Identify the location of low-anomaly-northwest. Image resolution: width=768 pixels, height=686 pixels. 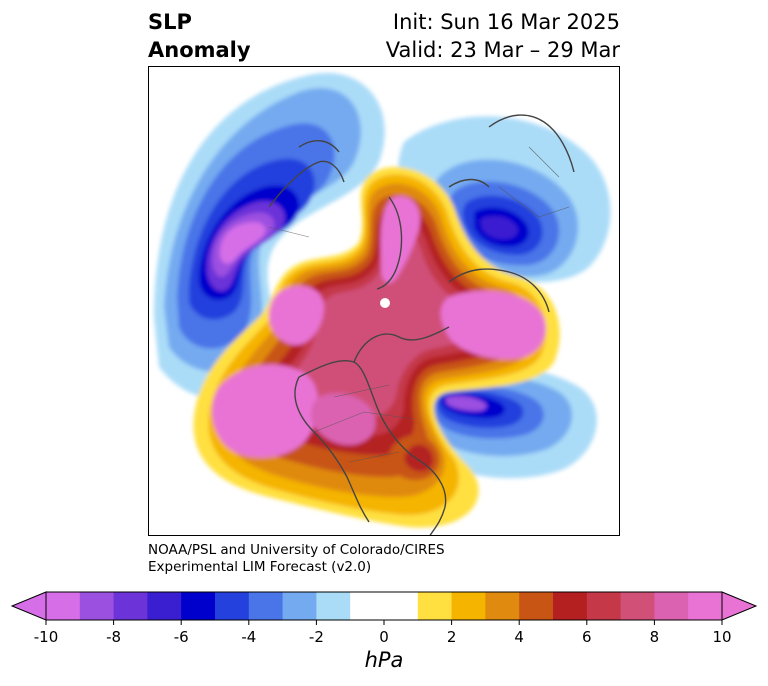
(269, 236).